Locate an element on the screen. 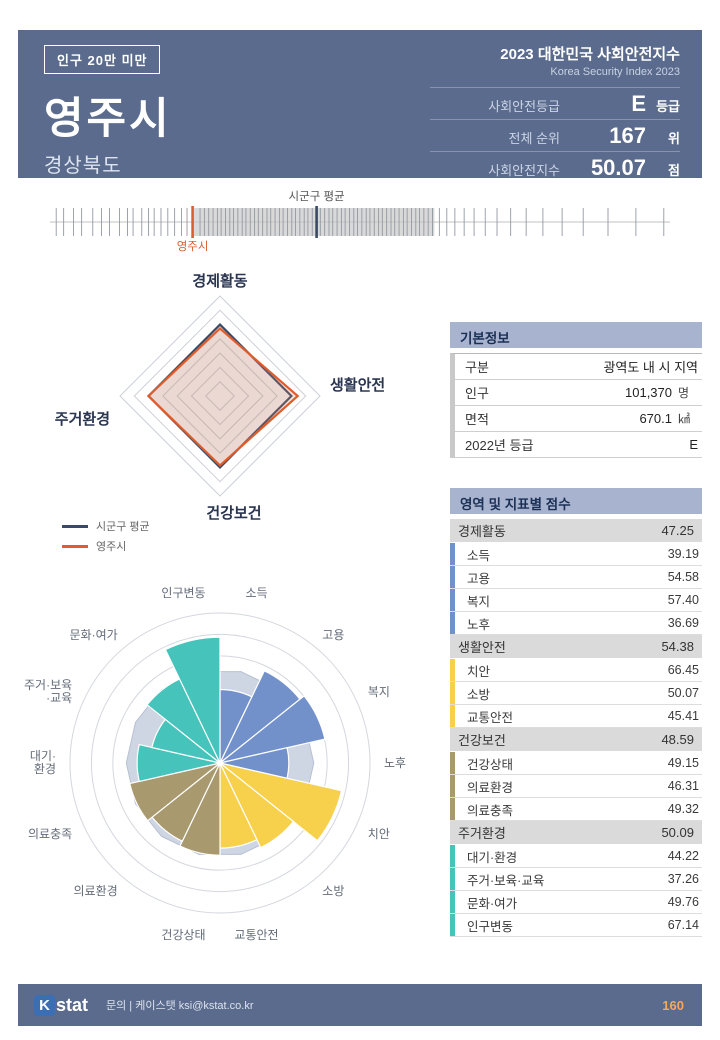 The image size is (720, 1040). section-score: 48.59 is located at coordinates (677, 739).